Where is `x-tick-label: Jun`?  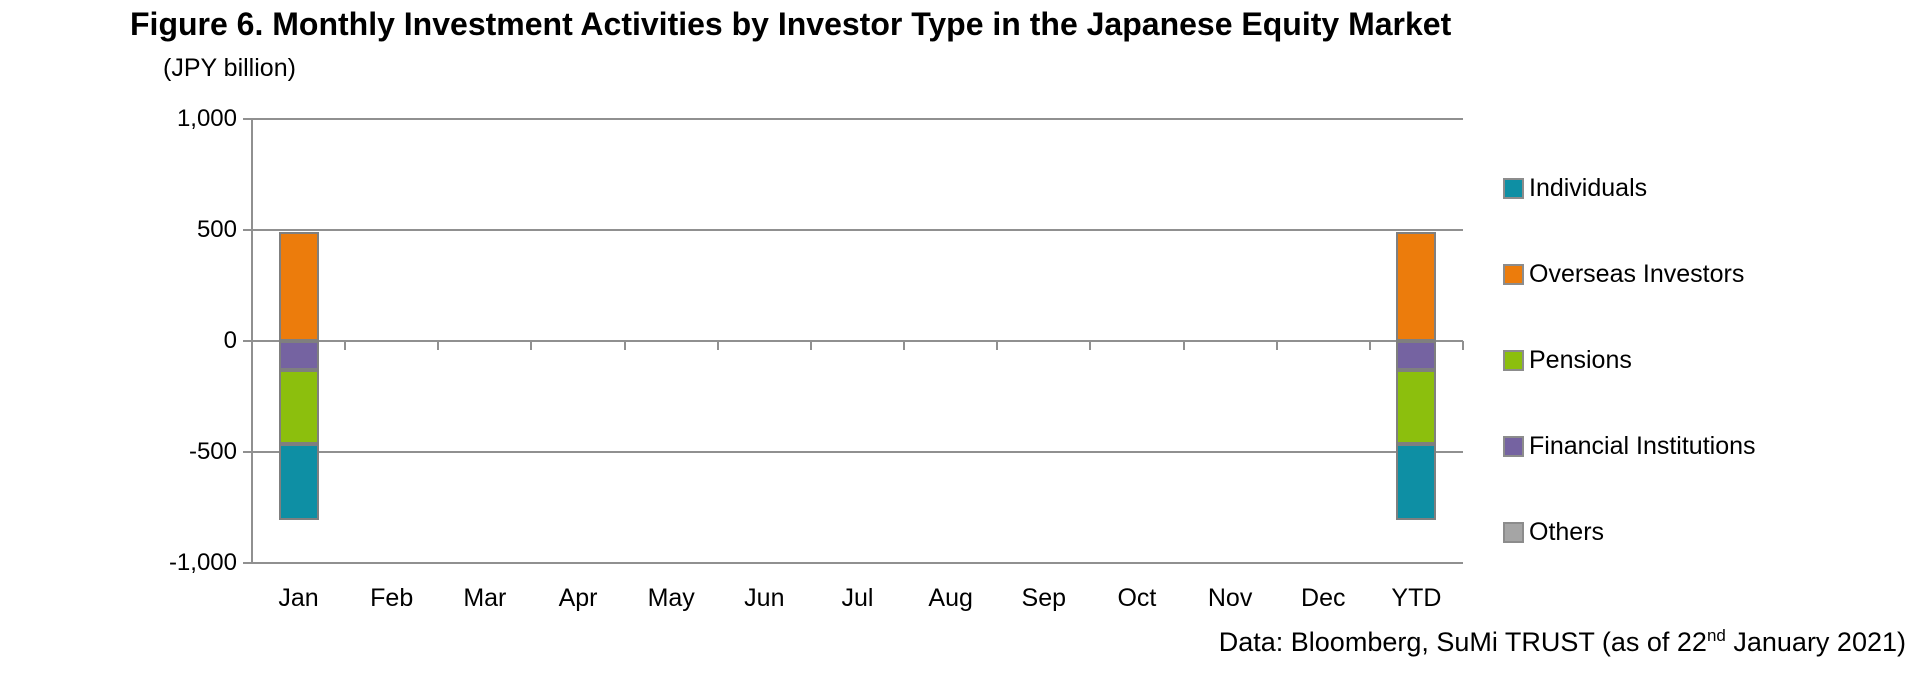
x-tick-label: Jun is located at coordinates (764, 598).